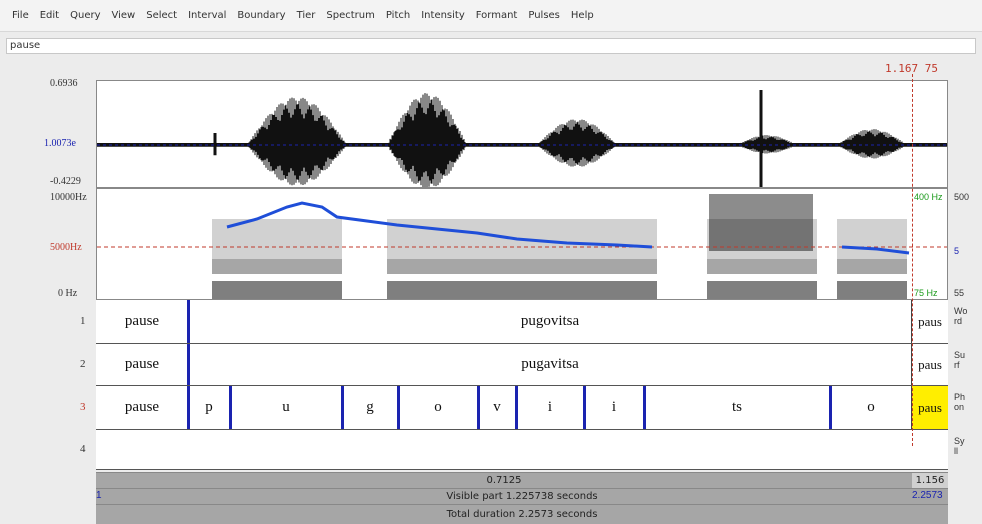 The image size is (982, 524). I want to click on visible-part-bar: Visible part 1.225738 seconds, so click(522, 496).